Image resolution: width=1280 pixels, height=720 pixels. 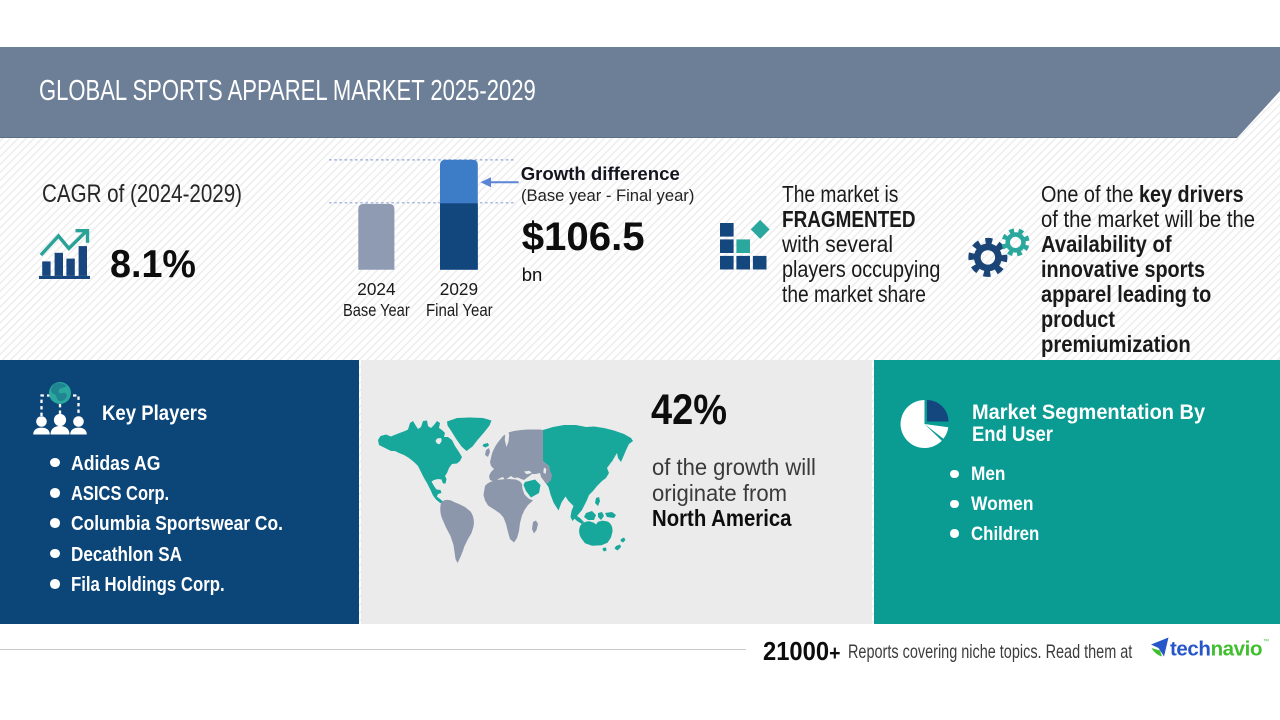 I want to click on svg-text: technavio, so click(x=1216, y=649).